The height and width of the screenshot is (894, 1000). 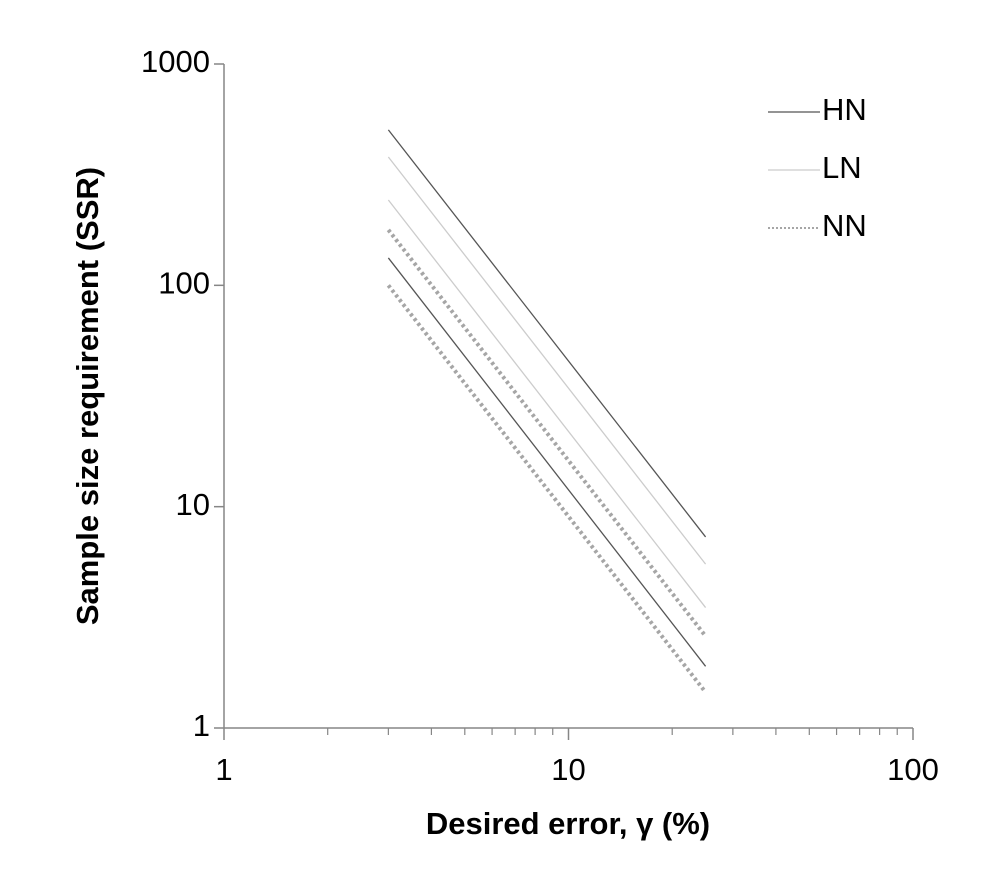 What do you see at coordinates (201, 725) in the screenshot?
I see `y-tick-label: 1` at bounding box center [201, 725].